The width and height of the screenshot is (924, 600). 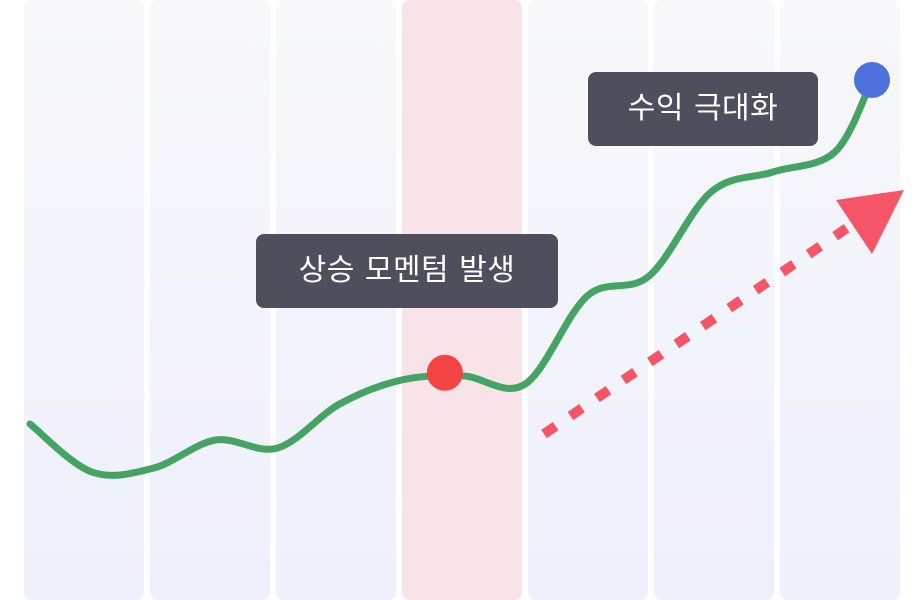 I want to click on peak-point, so click(x=872, y=80).